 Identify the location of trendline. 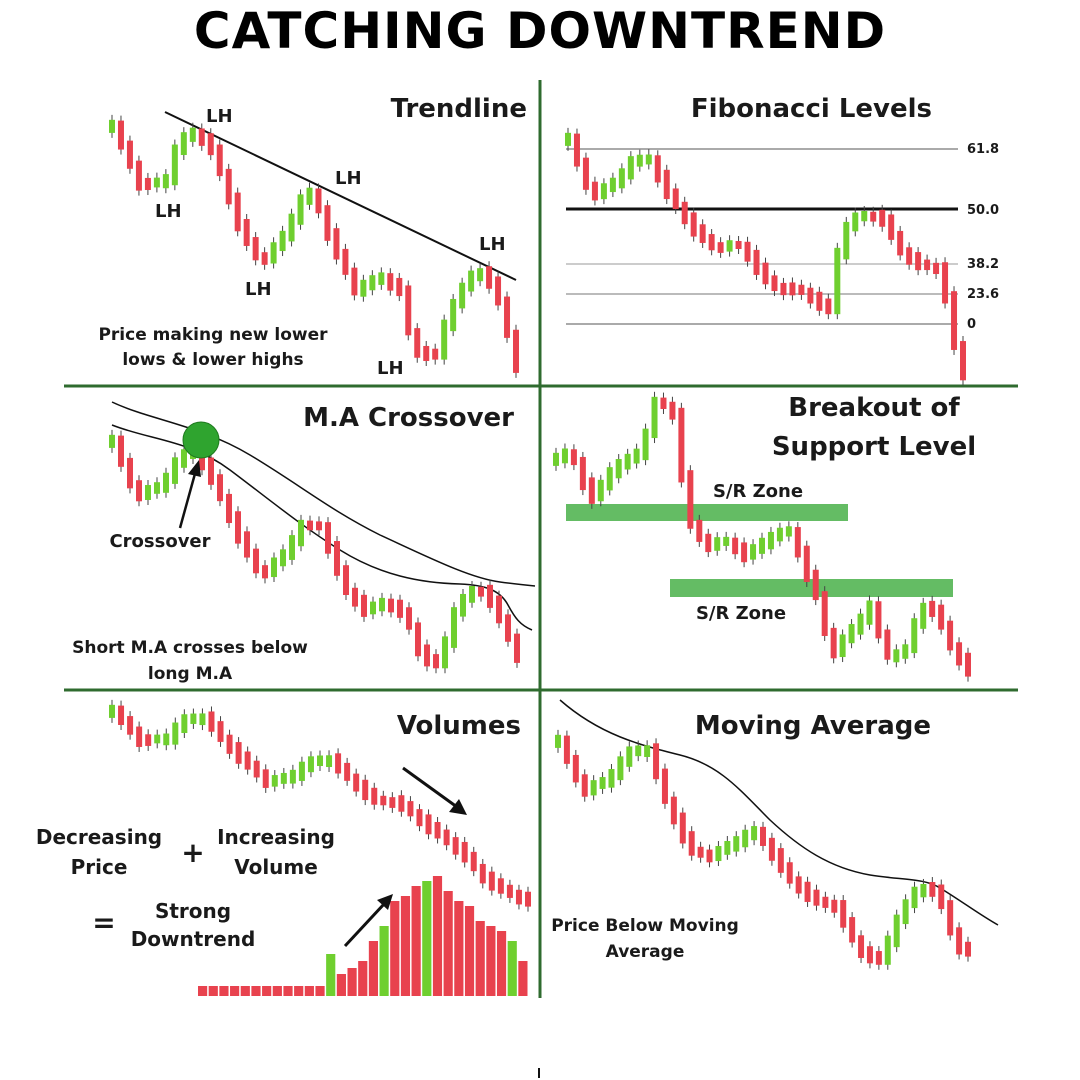
(340, 196).